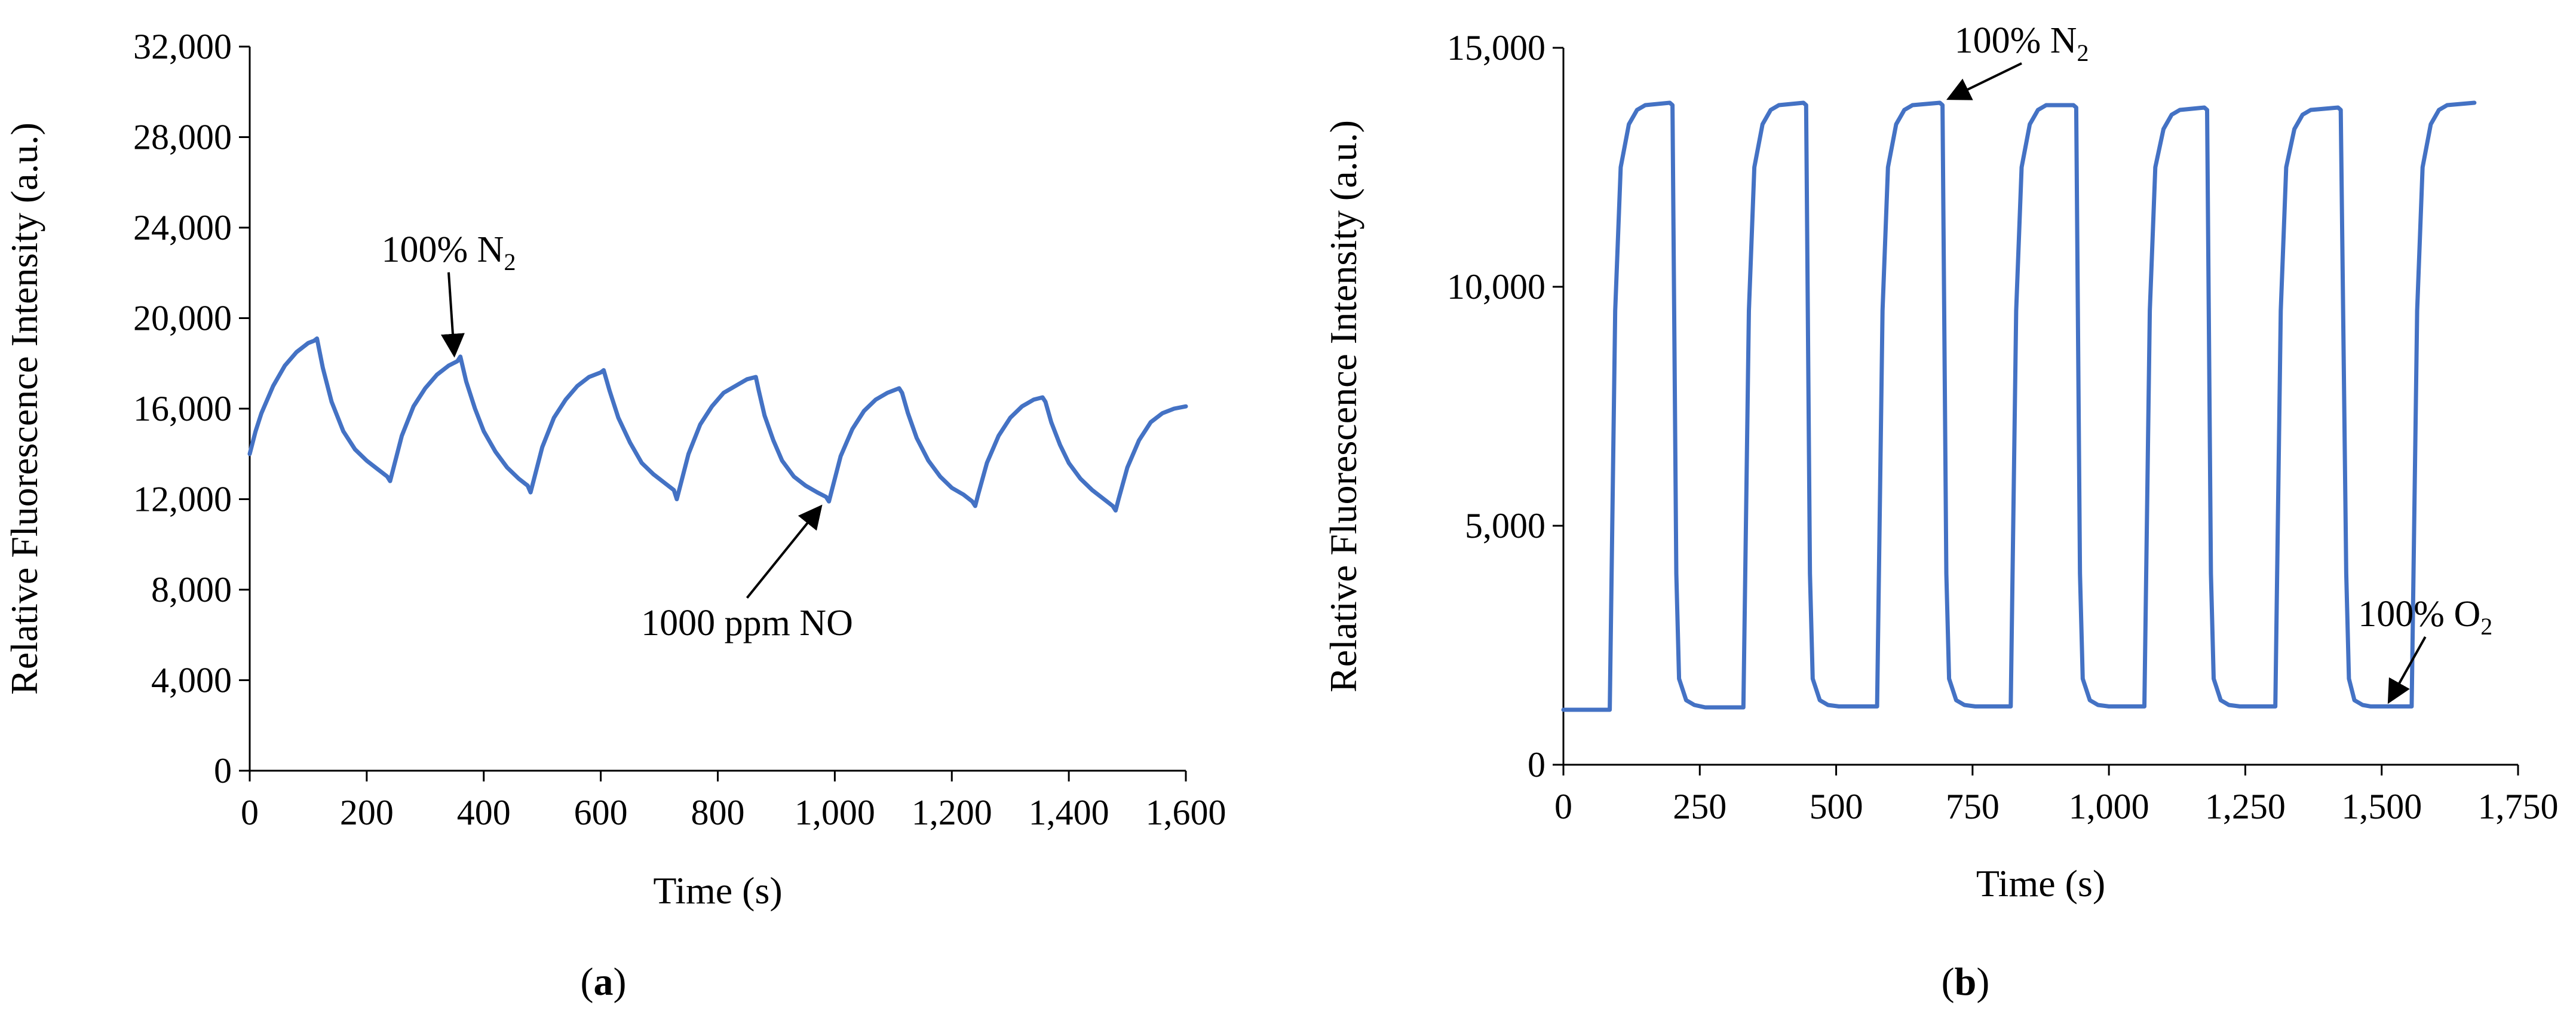  Describe the element at coordinates (367, 813) in the screenshot. I see `x-tick-label: 200` at that location.